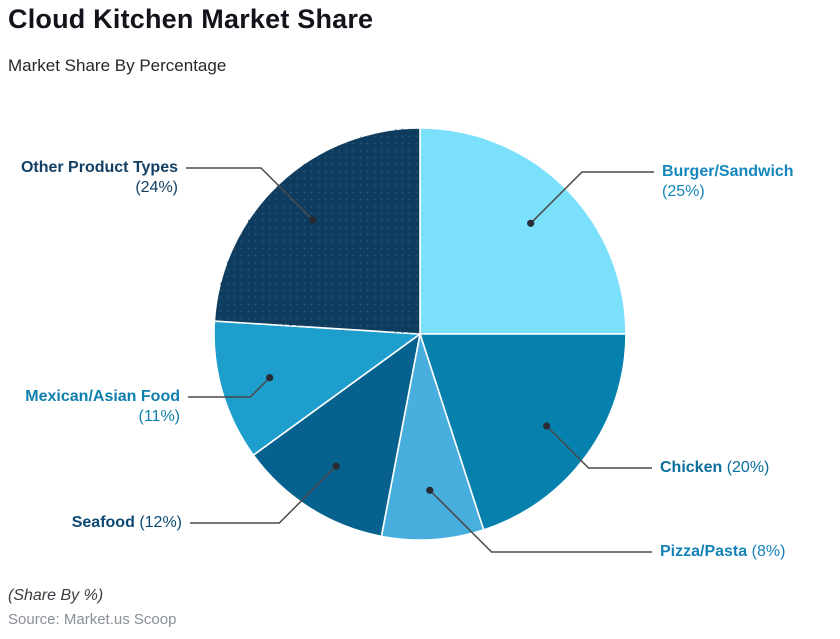 The width and height of the screenshot is (840, 639). Describe the element at coordinates (317, 388) in the screenshot. I see `pie-slice-mexican-asian-food` at that location.